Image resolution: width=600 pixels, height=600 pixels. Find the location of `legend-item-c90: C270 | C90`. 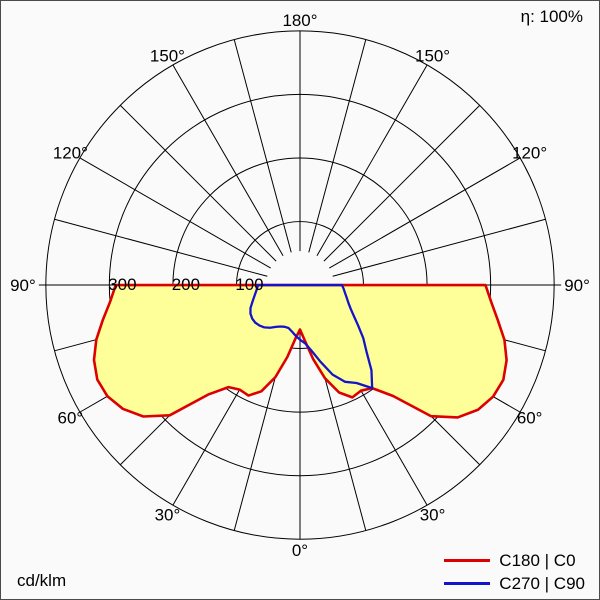

legend-item-c90: C270 | C90 is located at coordinates (514, 583).